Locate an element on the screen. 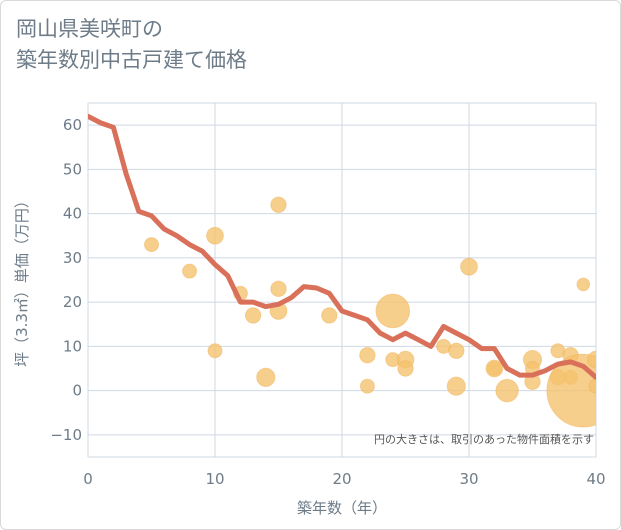 This screenshot has height=530, width=621. chart-title: 岡山県美咲町の 築年数別中古戸建て価格 is located at coordinates (131, 45).